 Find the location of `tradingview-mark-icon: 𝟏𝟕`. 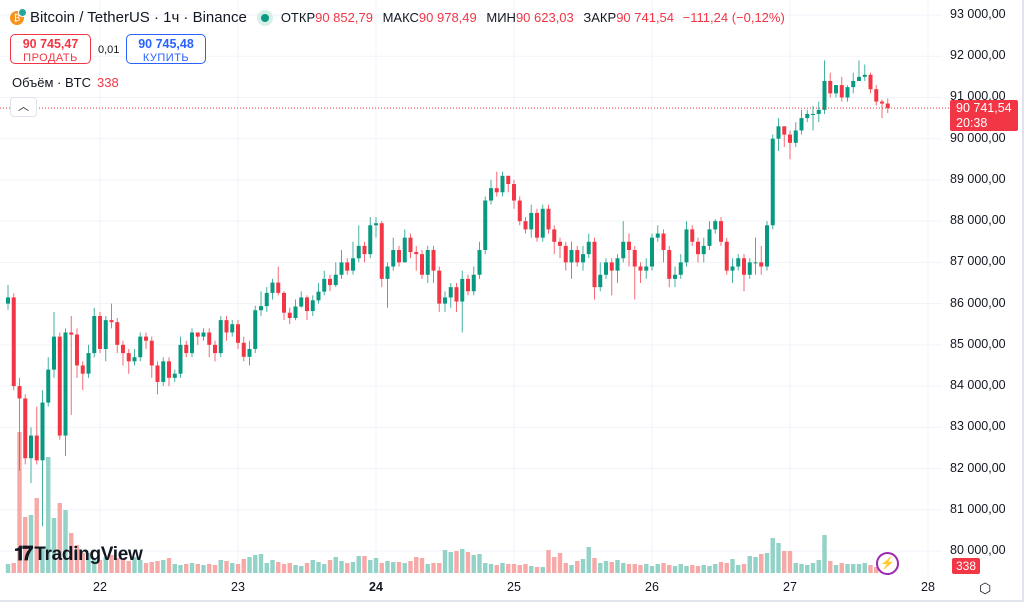

tradingview-mark-icon: 𝟏𝟕 is located at coordinates (23, 554).